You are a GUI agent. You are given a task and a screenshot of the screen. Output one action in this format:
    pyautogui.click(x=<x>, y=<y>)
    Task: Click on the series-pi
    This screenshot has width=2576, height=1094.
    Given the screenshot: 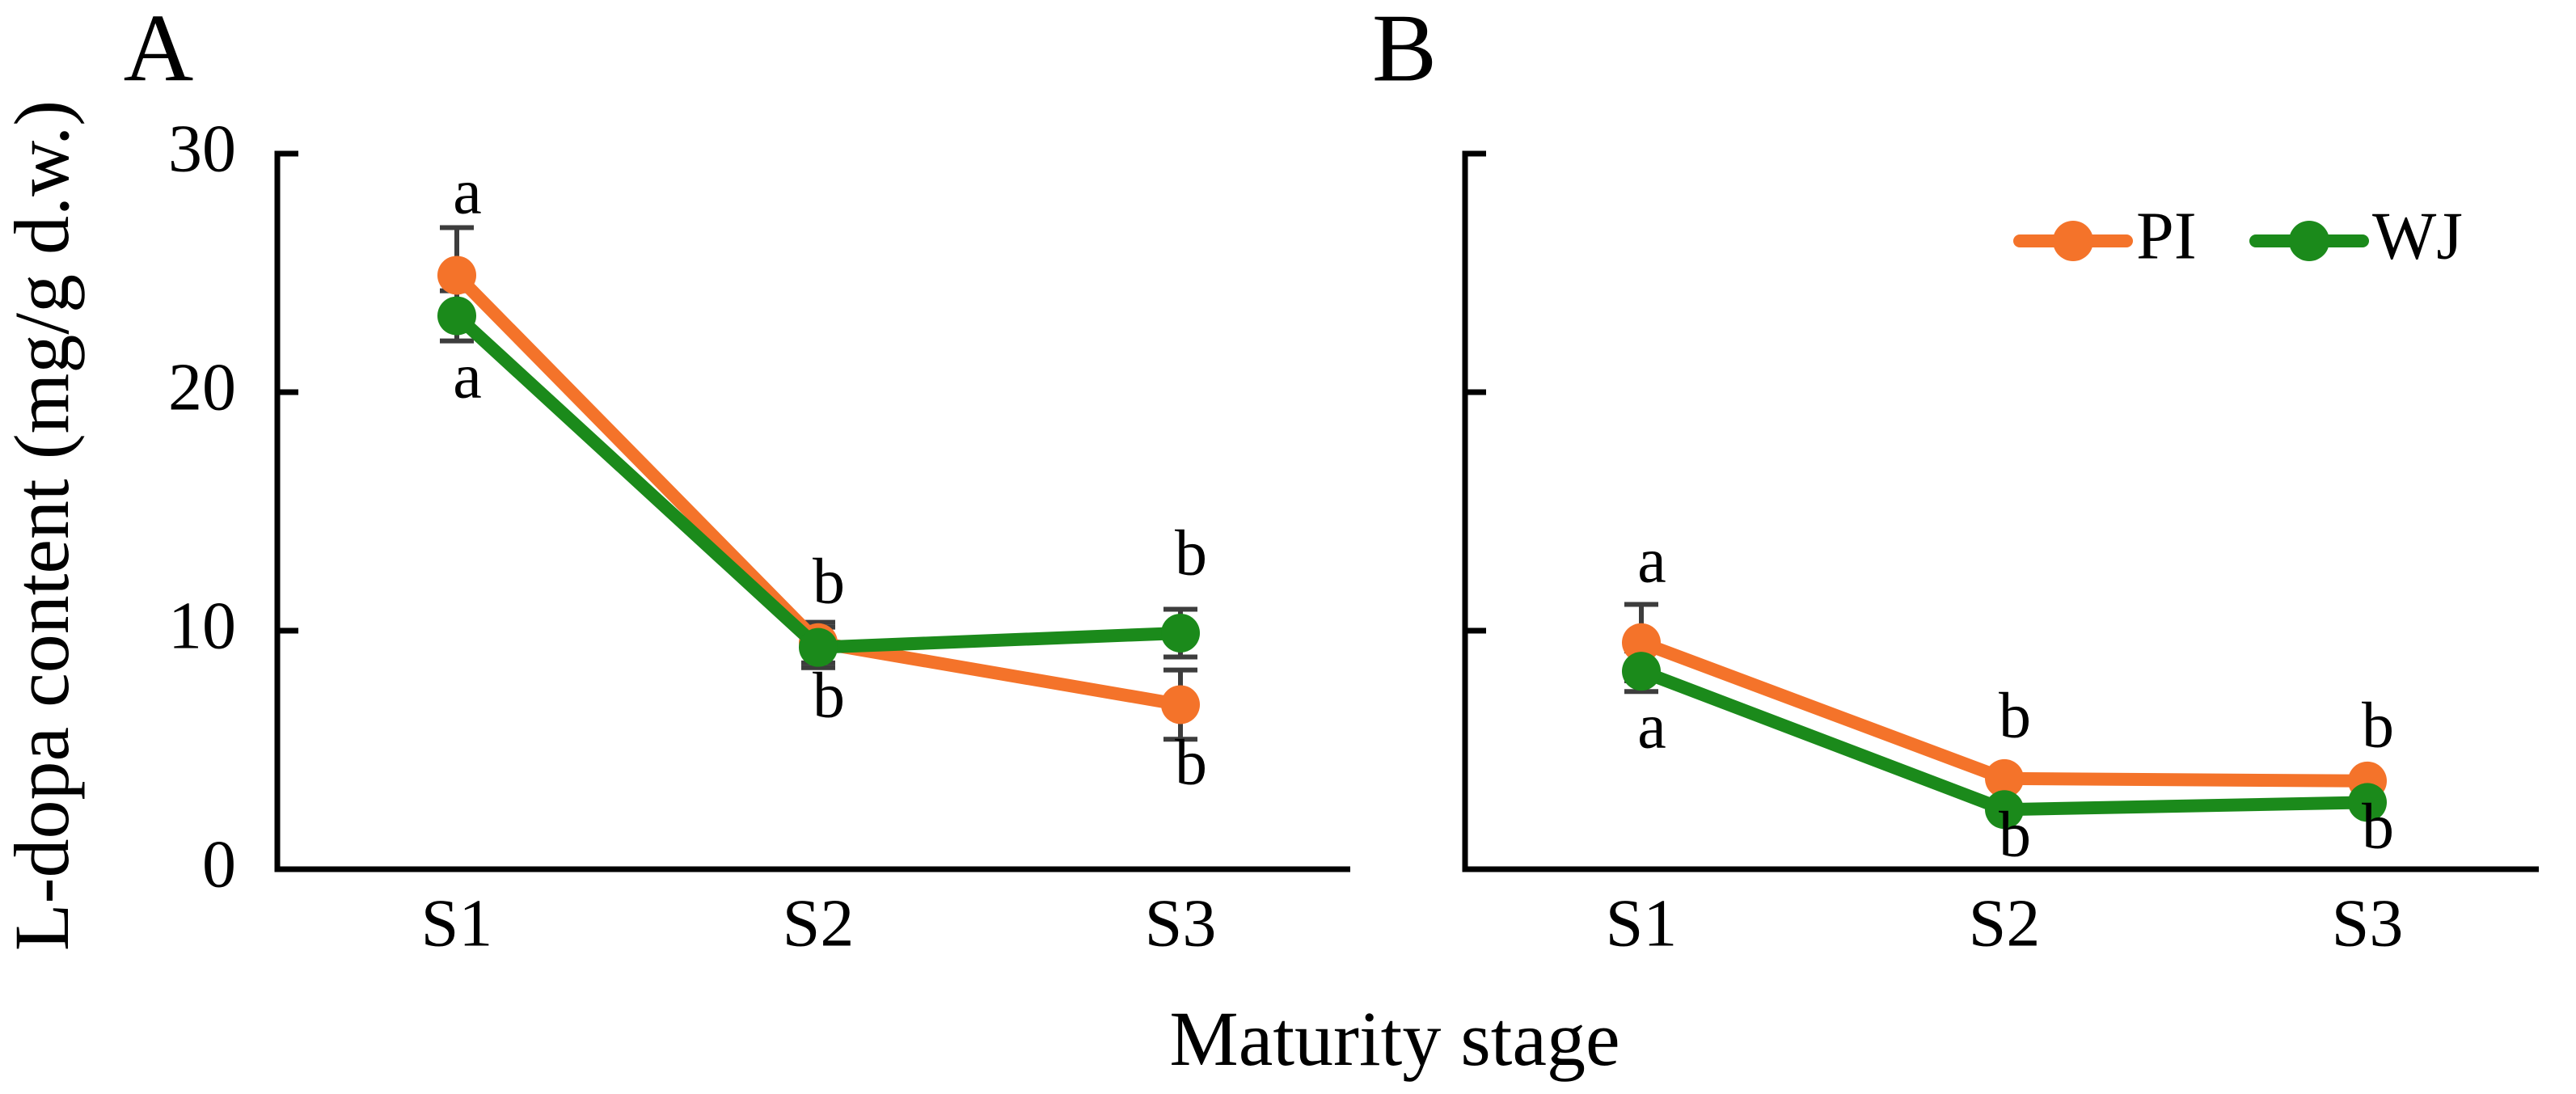 What is the action you would take?
    pyautogui.click(x=2004, y=711)
    